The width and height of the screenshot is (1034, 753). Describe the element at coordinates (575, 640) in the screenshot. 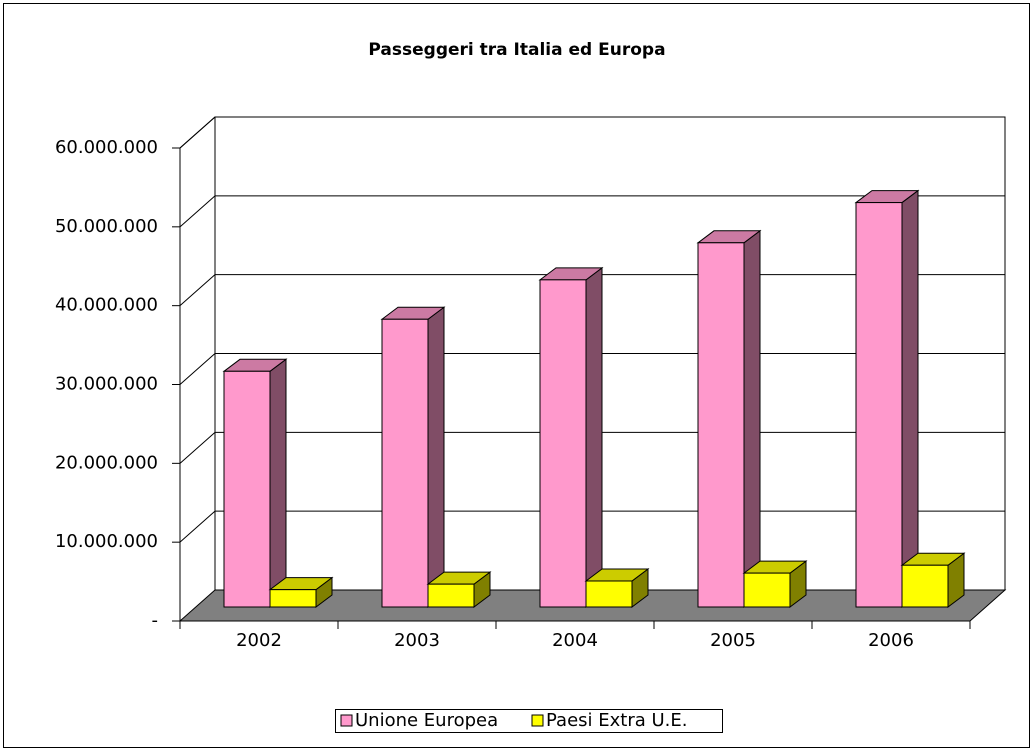

I see `x-tick-label: 2004` at that location.